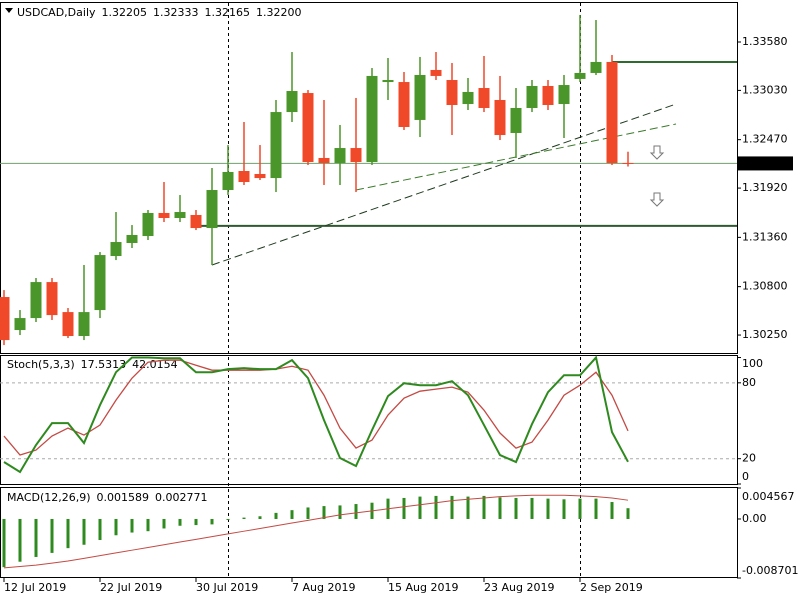  I want to click on x-tick-label: 2 Sep 2019, so click(611, 587).